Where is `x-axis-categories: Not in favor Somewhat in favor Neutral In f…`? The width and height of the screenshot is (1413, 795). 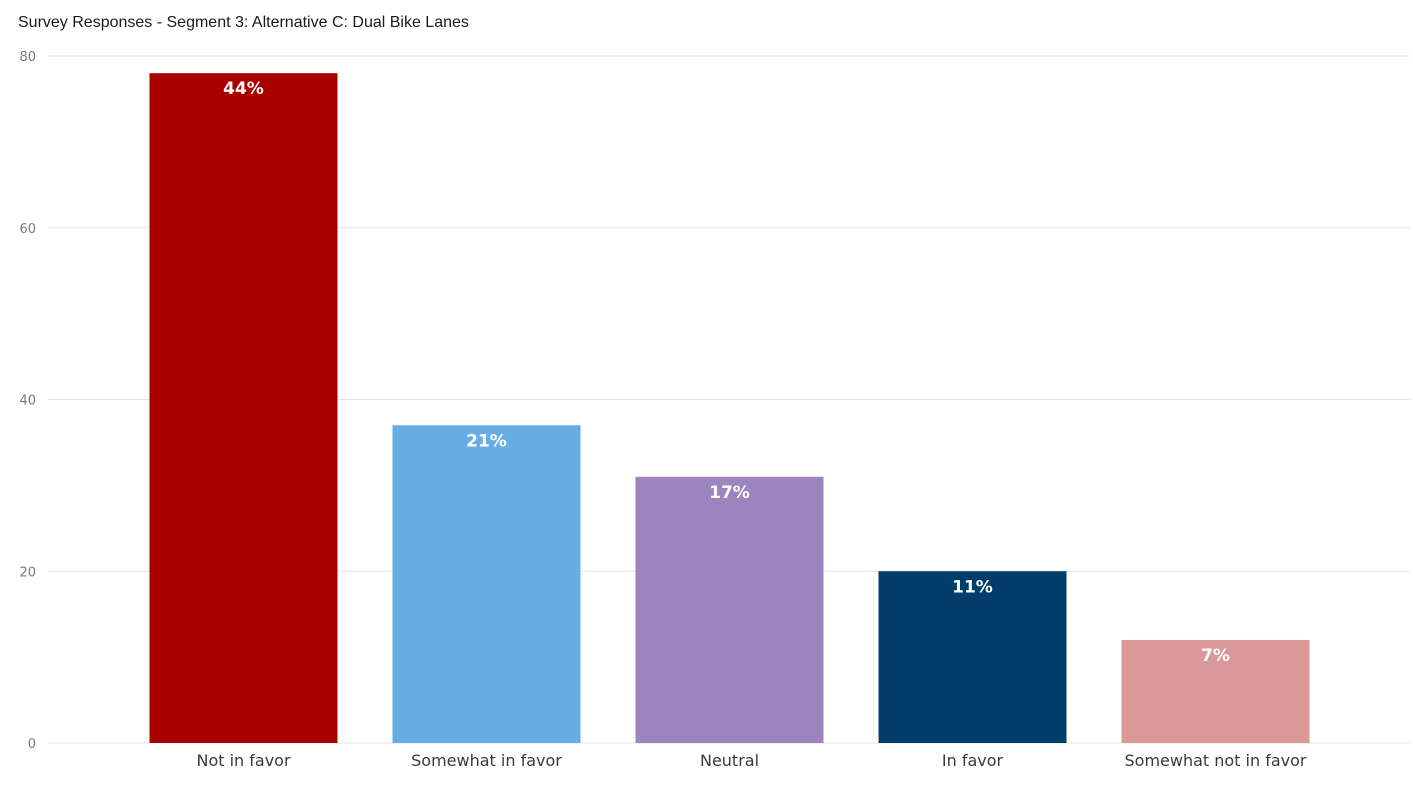 x-axis-categories: Not in favor Somewhat in favor Neutral In f… is located at coordinates (751, 760).